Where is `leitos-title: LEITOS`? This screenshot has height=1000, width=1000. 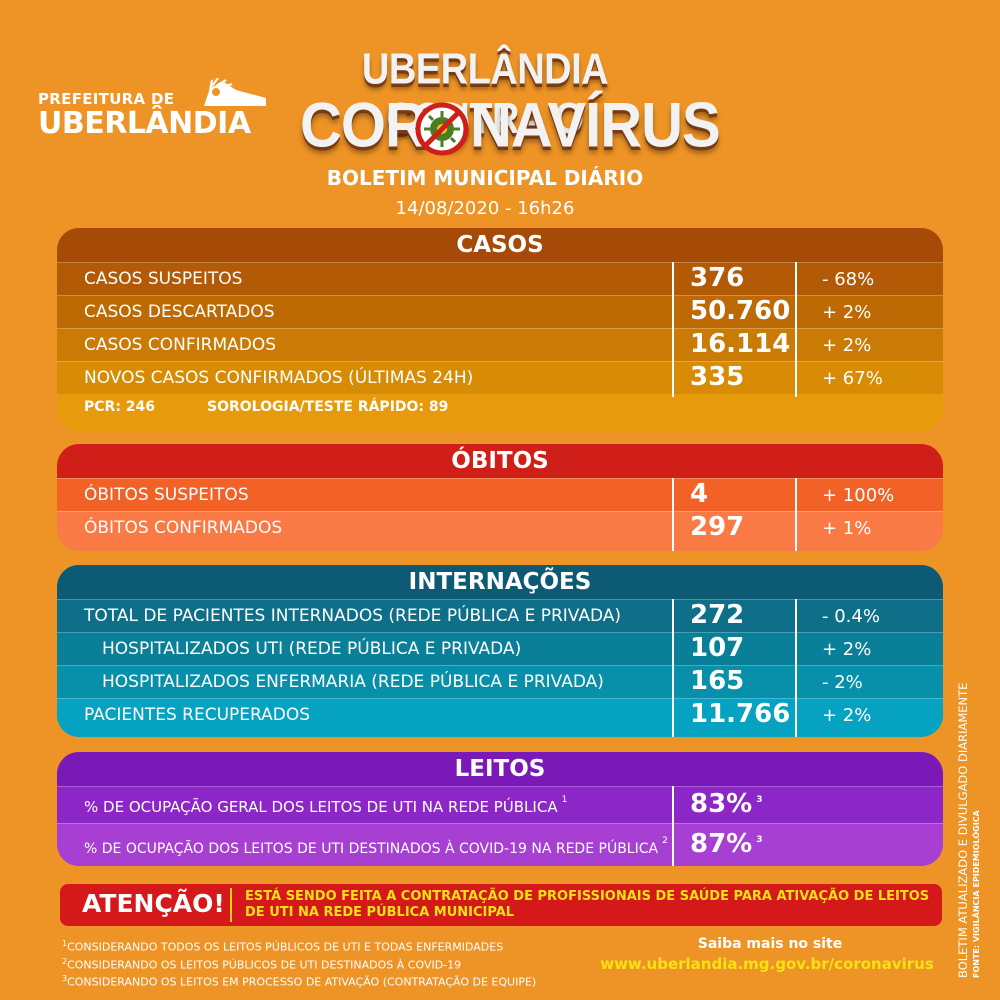
leitos-title: LEITOS is located at coordinates (500, 769).